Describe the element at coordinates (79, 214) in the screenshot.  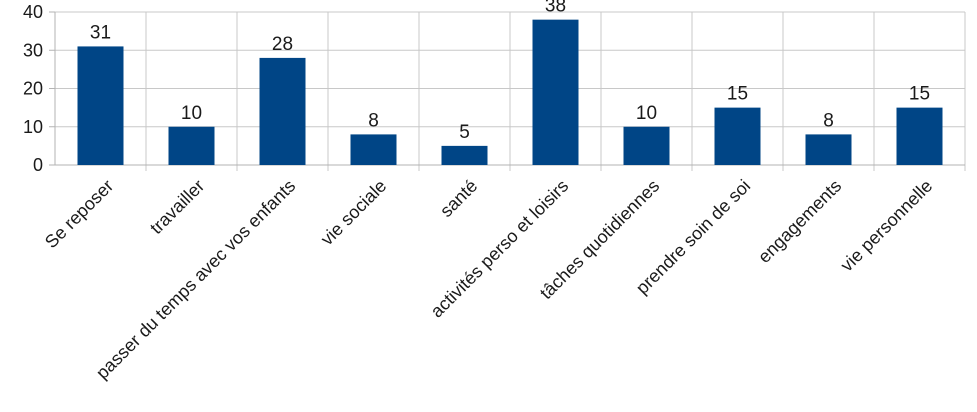
I see `category-label: Se reposer` at that location.